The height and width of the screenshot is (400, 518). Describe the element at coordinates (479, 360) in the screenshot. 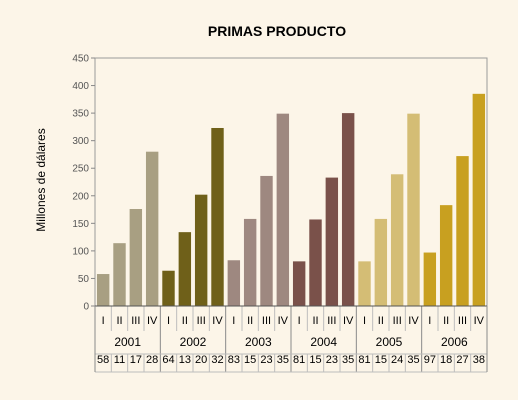

I see `value-label: 38` at that location.